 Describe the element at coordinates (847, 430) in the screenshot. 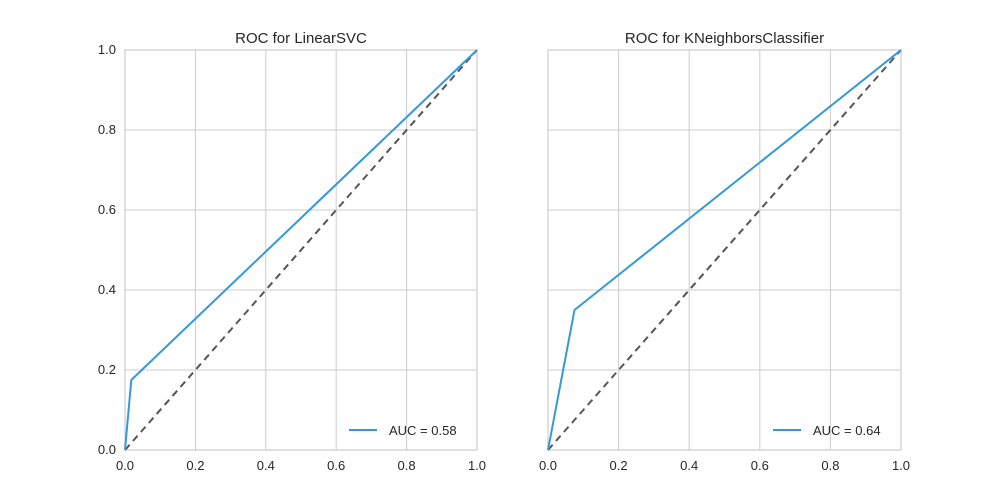

I see `legend-label: AUC = 0.64` at that location.